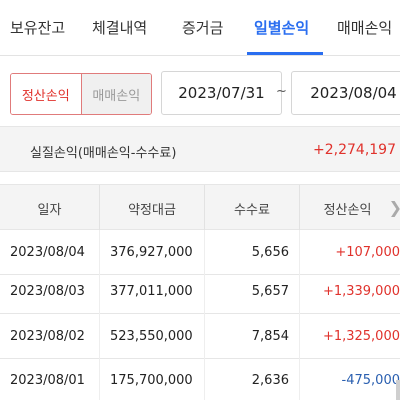 Image resolution: width=400 pixels, height=400 pixels. I want to click on header-fee: 수수료, so click(252, 208).